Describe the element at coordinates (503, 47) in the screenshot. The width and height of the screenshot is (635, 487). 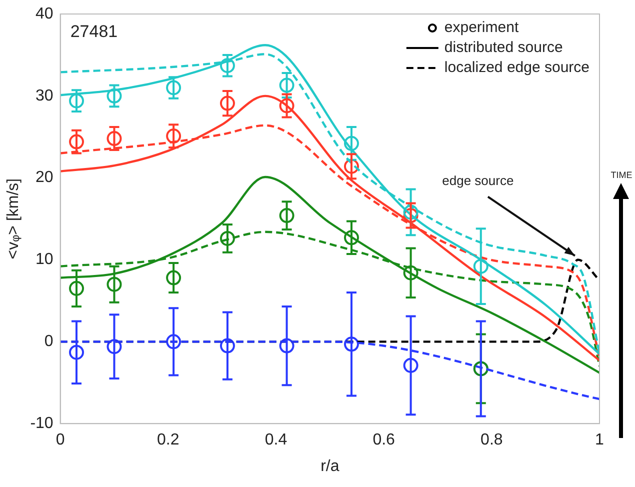
I see `legend-label: distributed source` at that location.